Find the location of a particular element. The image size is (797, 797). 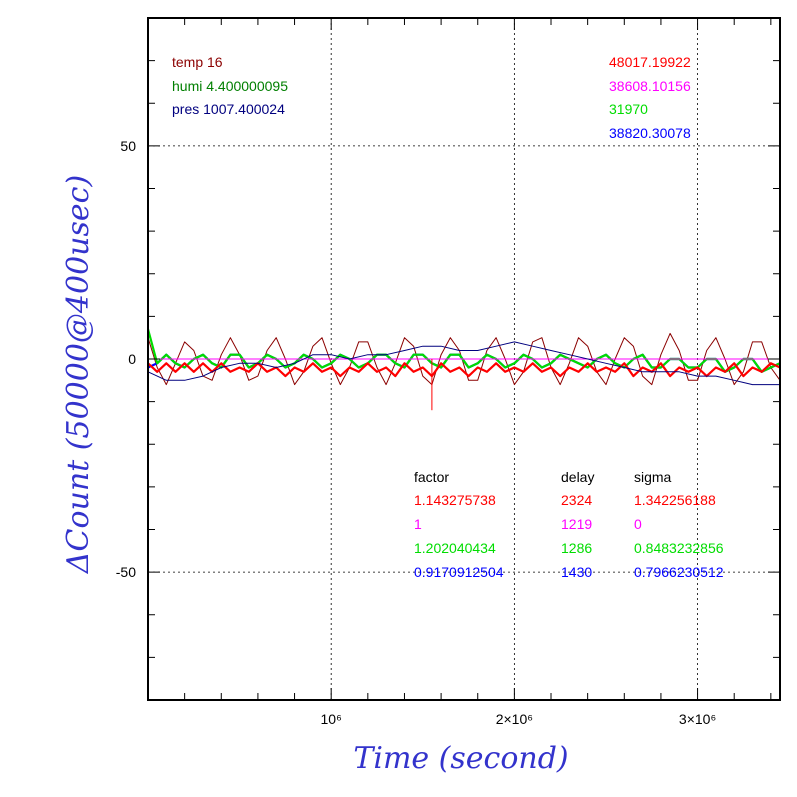

stats-sigma-green: 0.8483232856 is located at coordinates (679, 548).